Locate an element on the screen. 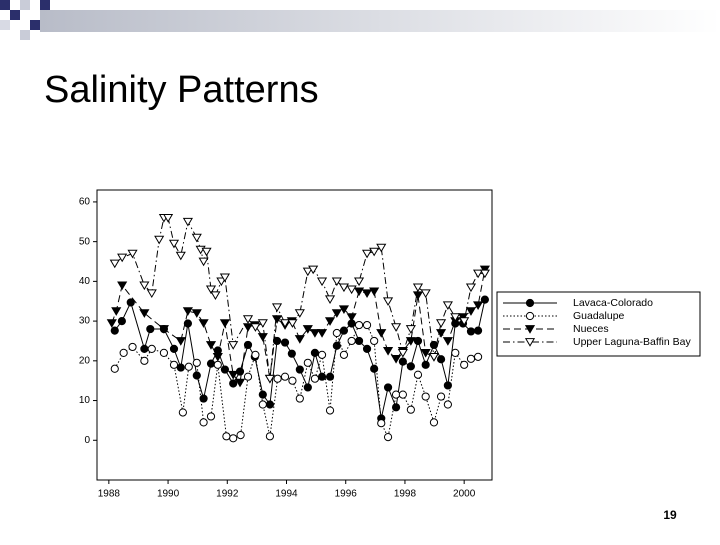 The image size is (720, 545). y-tick-label: 0 is located at coordinates (87, 440).